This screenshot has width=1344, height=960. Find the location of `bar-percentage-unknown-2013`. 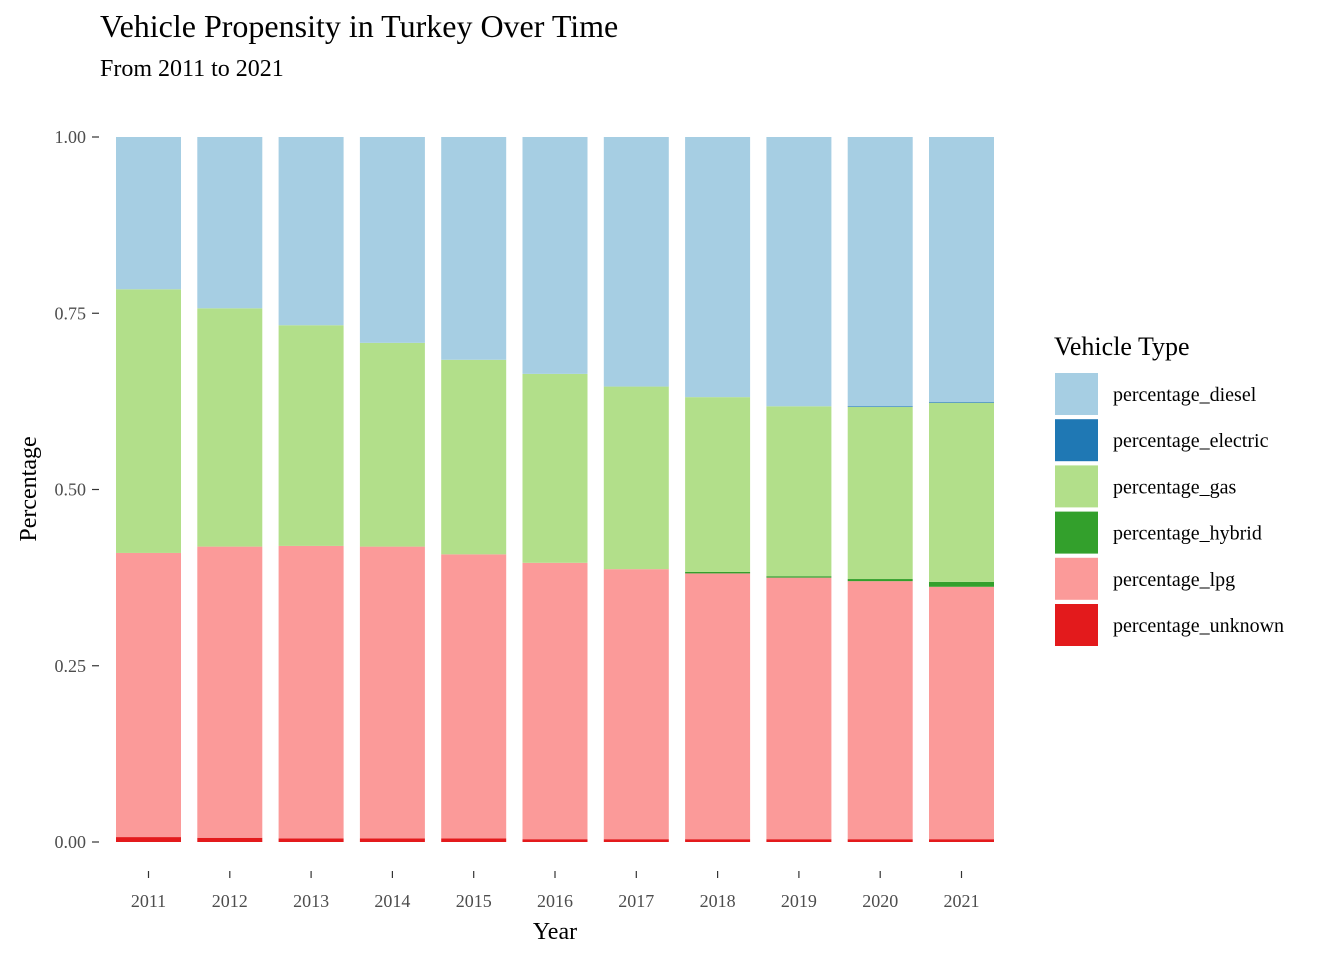

bar-percentage-unknown-2013 is located at coordinates (311, 840).